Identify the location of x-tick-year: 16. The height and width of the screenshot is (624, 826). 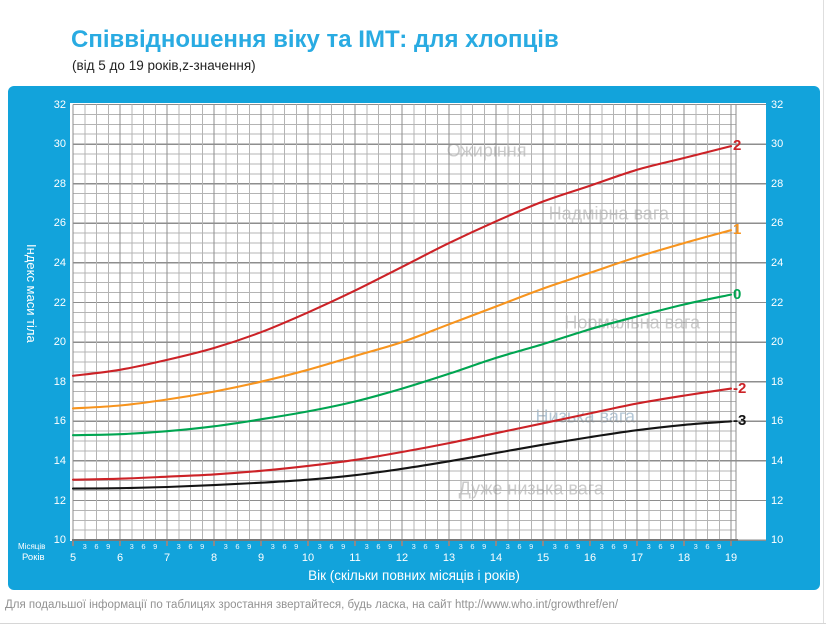
(590, 558).